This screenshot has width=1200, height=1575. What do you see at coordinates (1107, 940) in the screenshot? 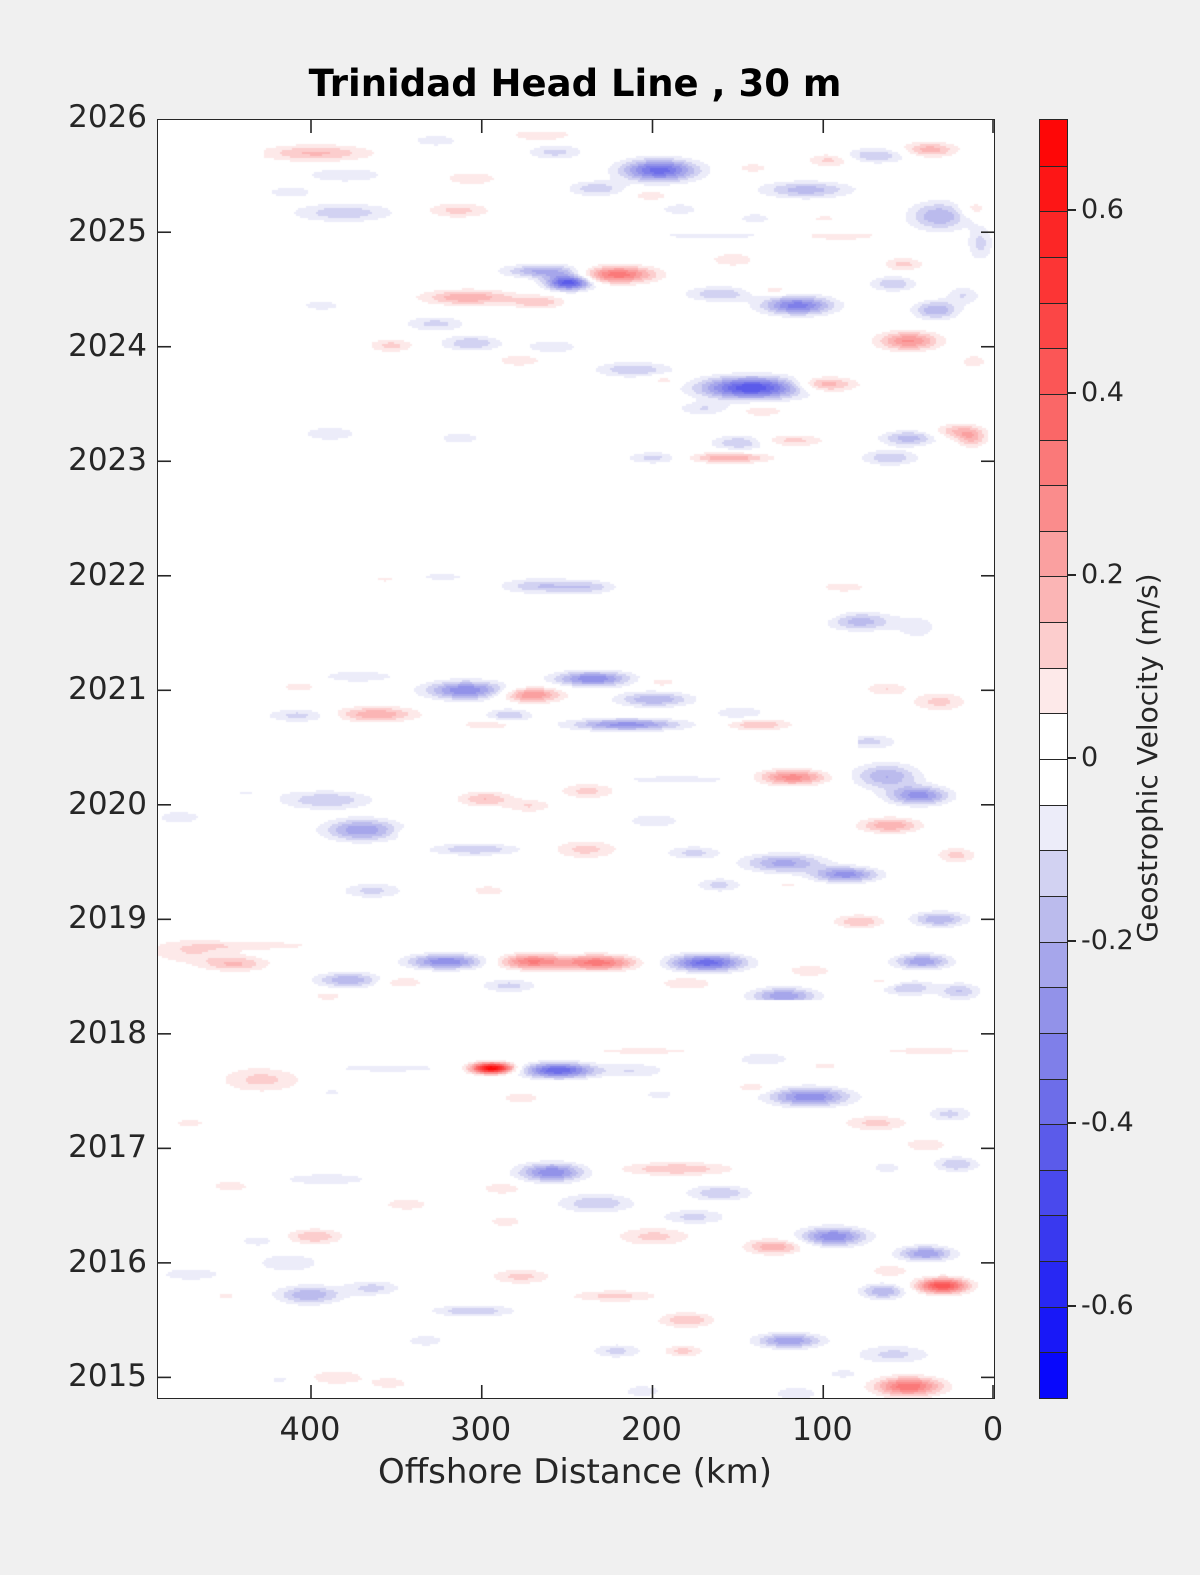
I see `colorbar-tick-label: -0.2` at bounding box center [1107, 940].